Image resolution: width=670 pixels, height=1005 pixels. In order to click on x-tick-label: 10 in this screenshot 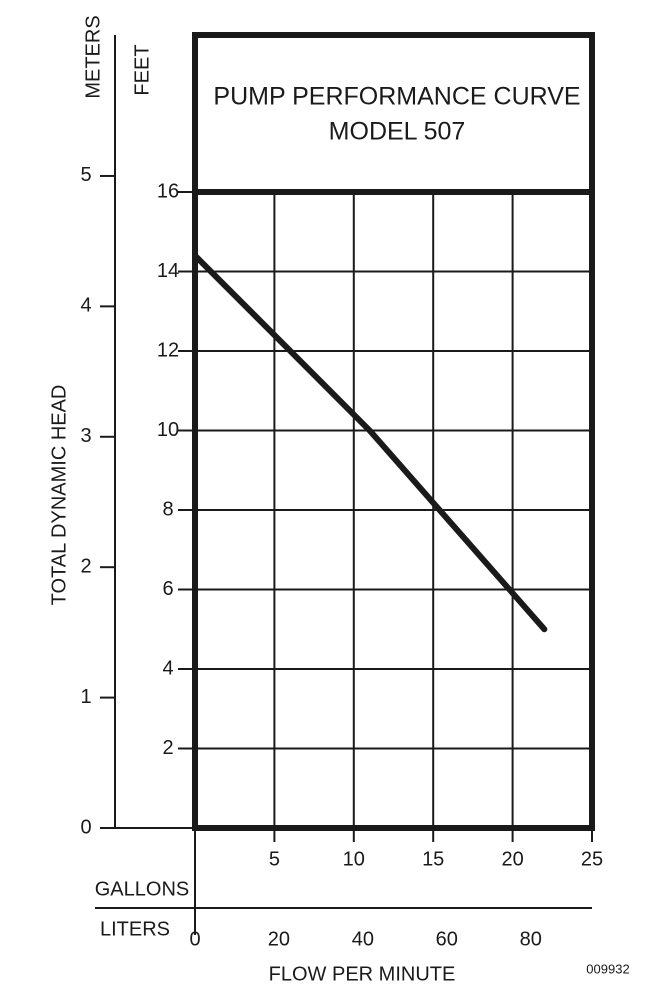, I will do `click(354, 859)`.